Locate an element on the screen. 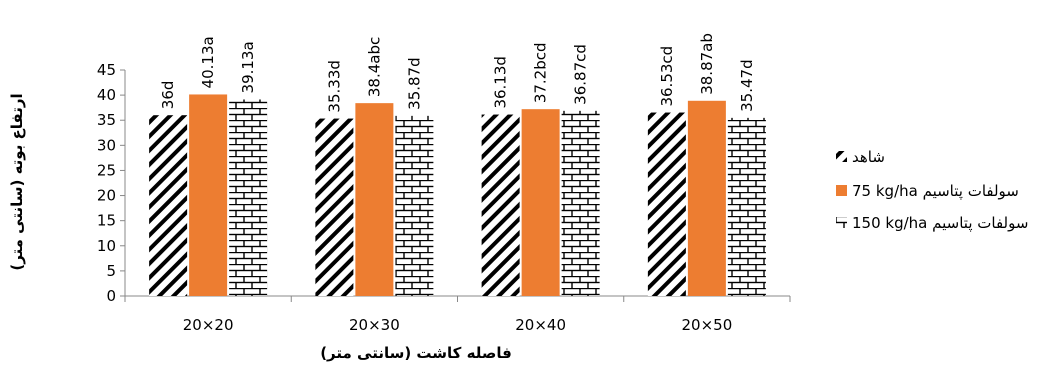  data-label: 35.33d is located at coordinates (334, 86).